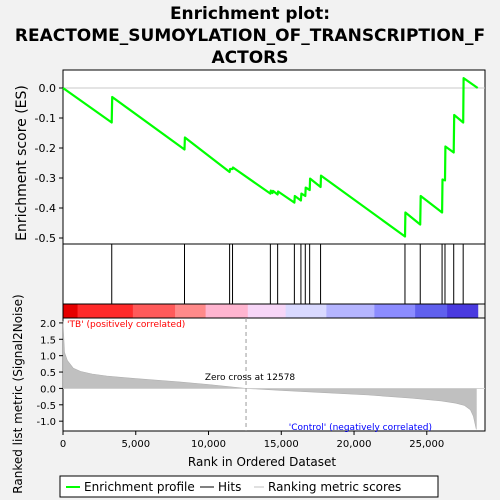  I want to click on chart-title-line-3: ACTORS, so click(249, 58).